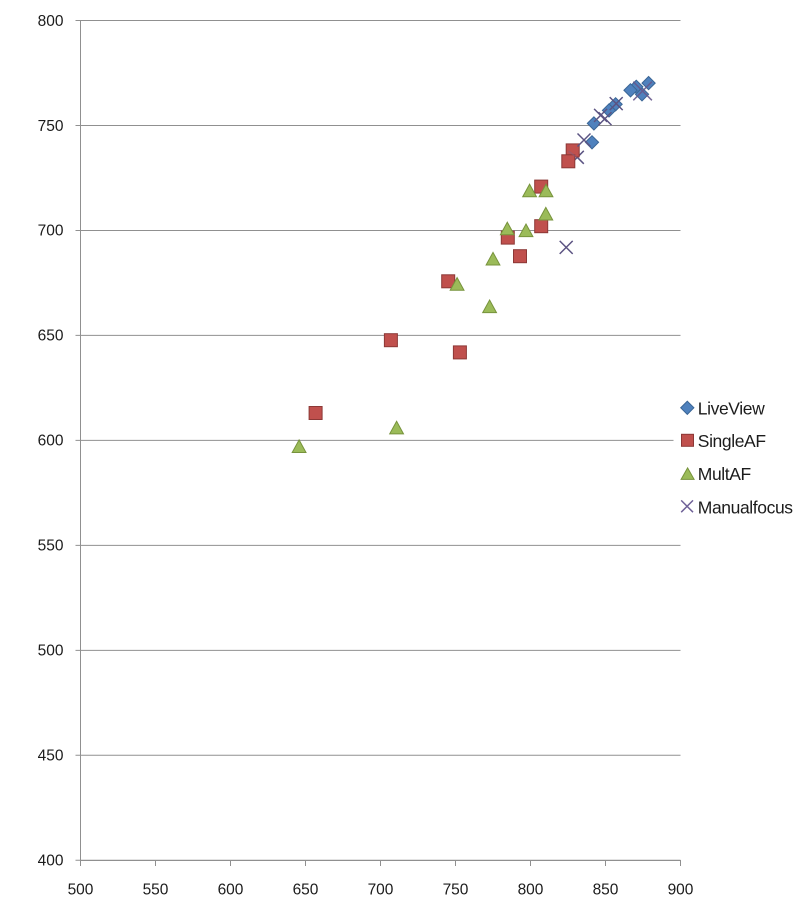 This screenshot has height=911, width=800. What do you see at coordinates (745, 507) in the screenshot?
I see `svg-text: Manualfocus` at bounding box center [745, 507].